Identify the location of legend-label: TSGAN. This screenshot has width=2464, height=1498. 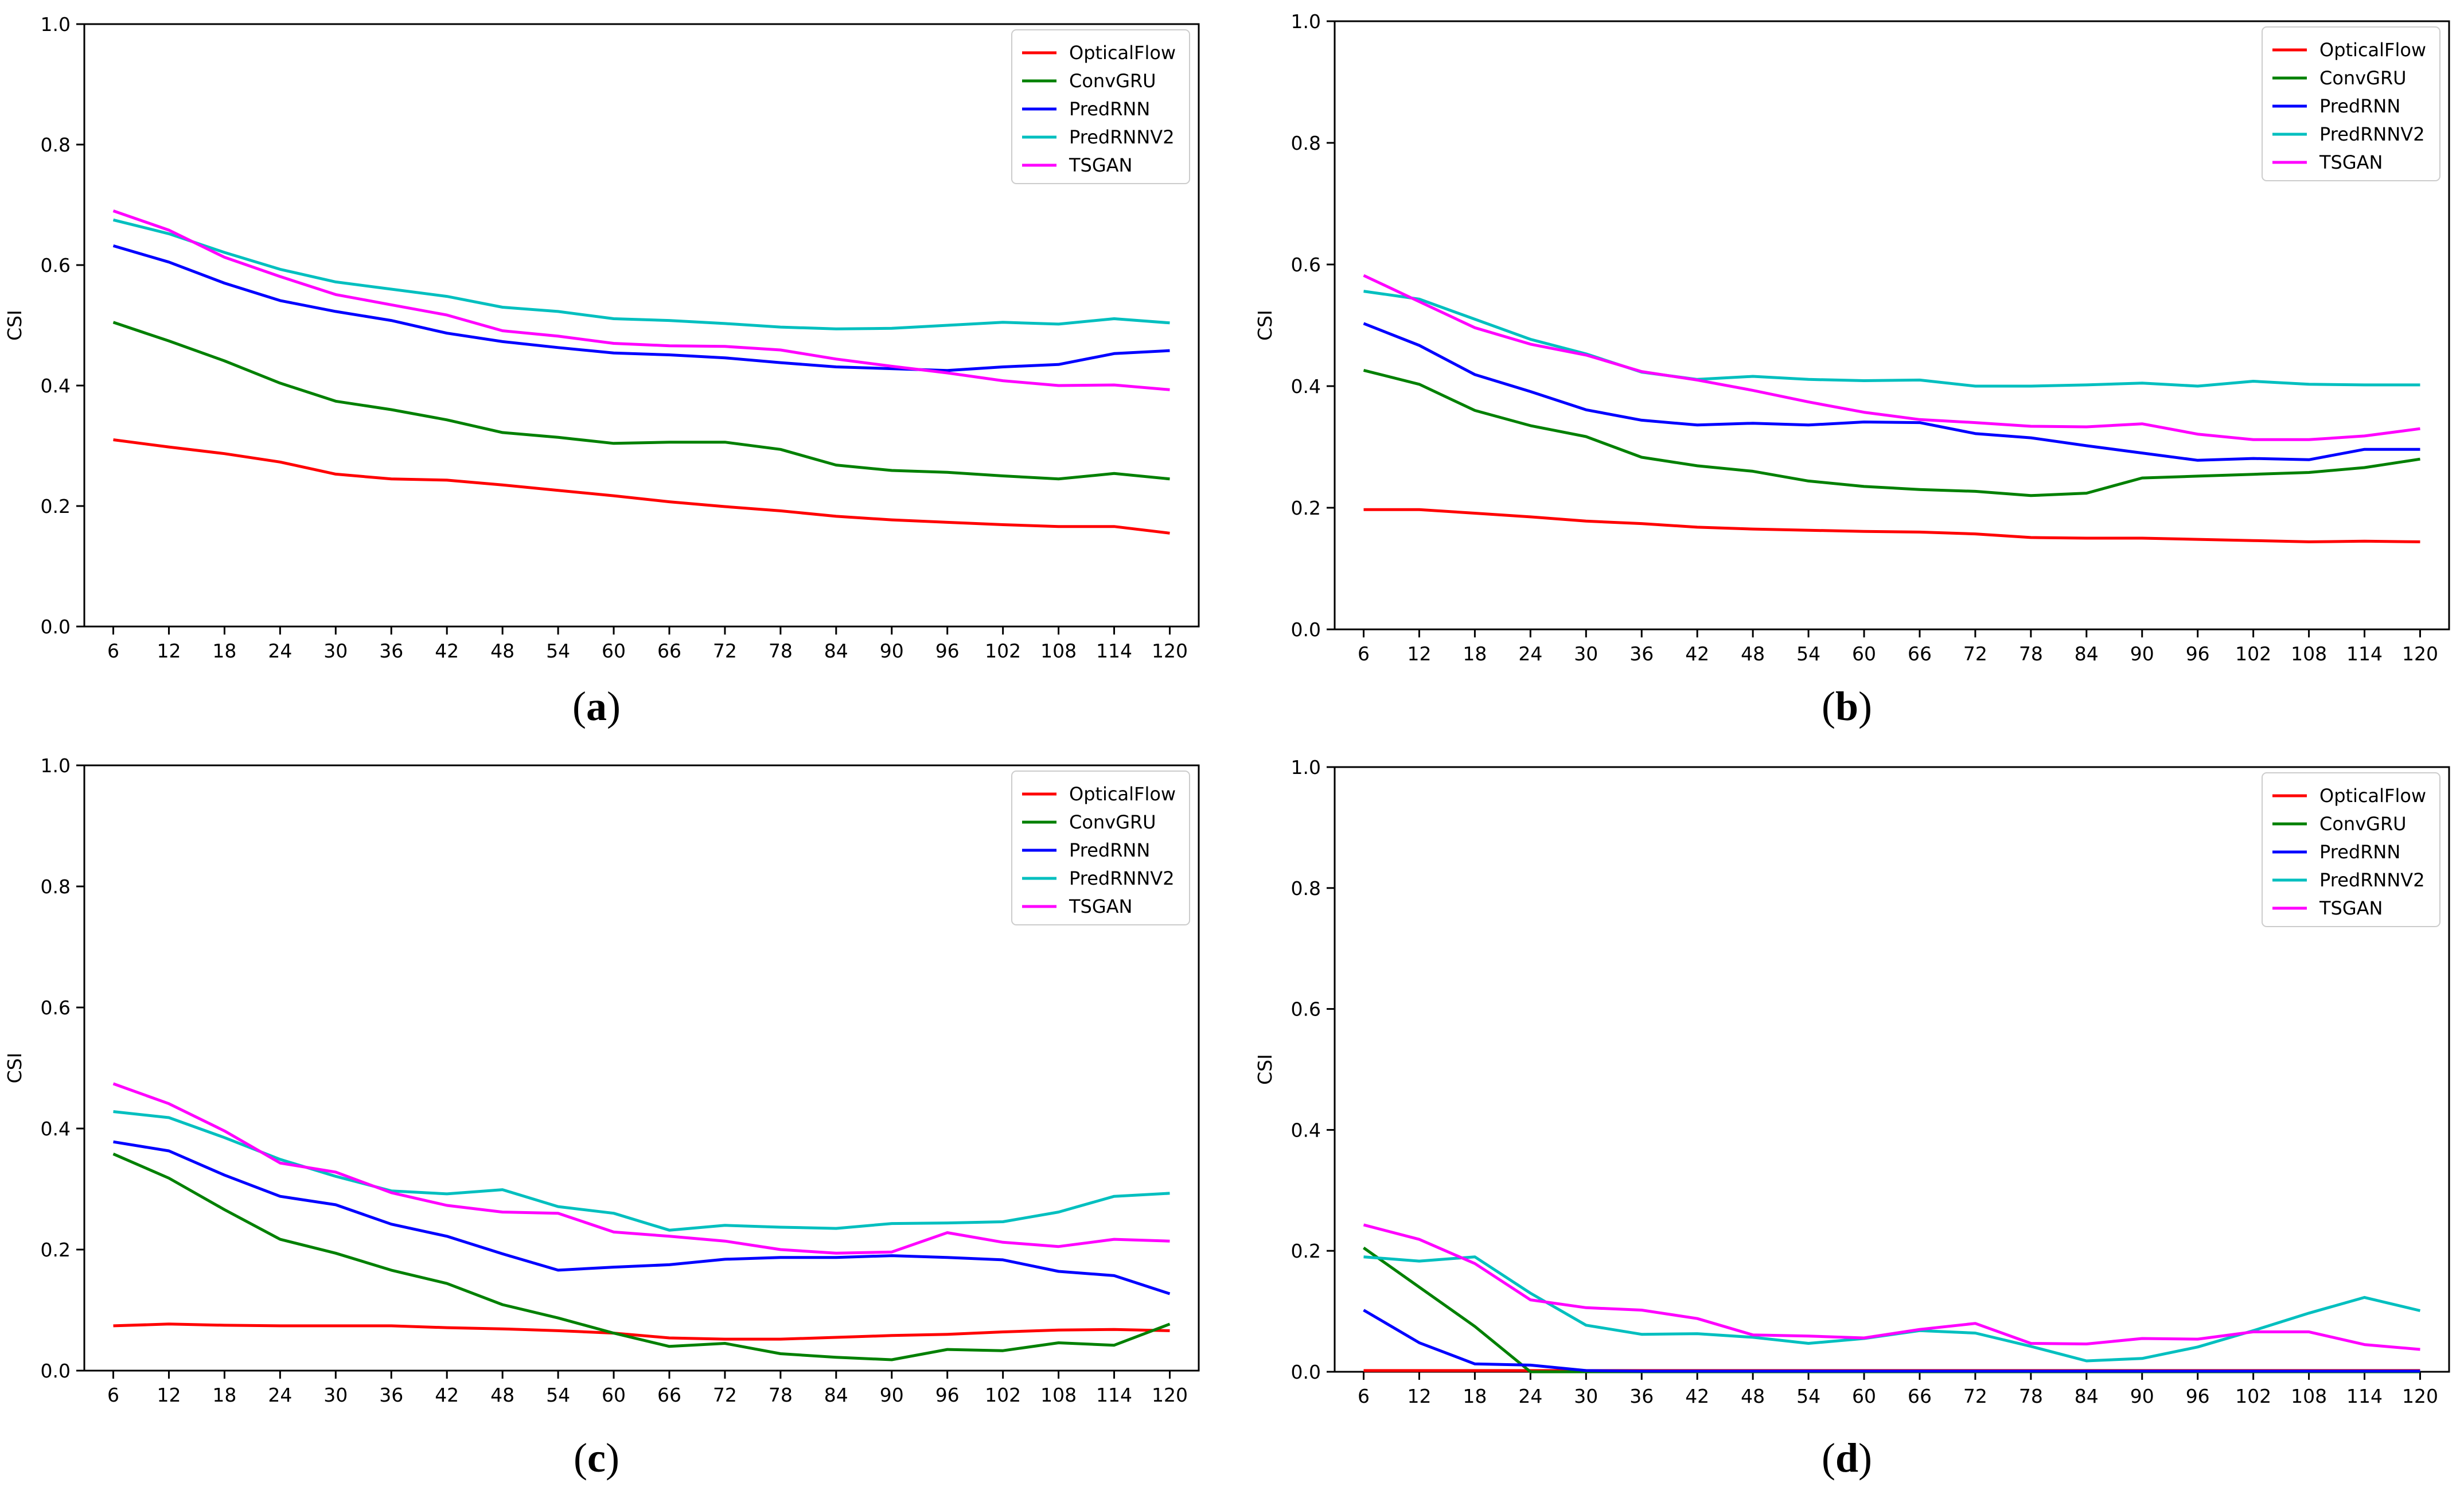
(2351, 908).